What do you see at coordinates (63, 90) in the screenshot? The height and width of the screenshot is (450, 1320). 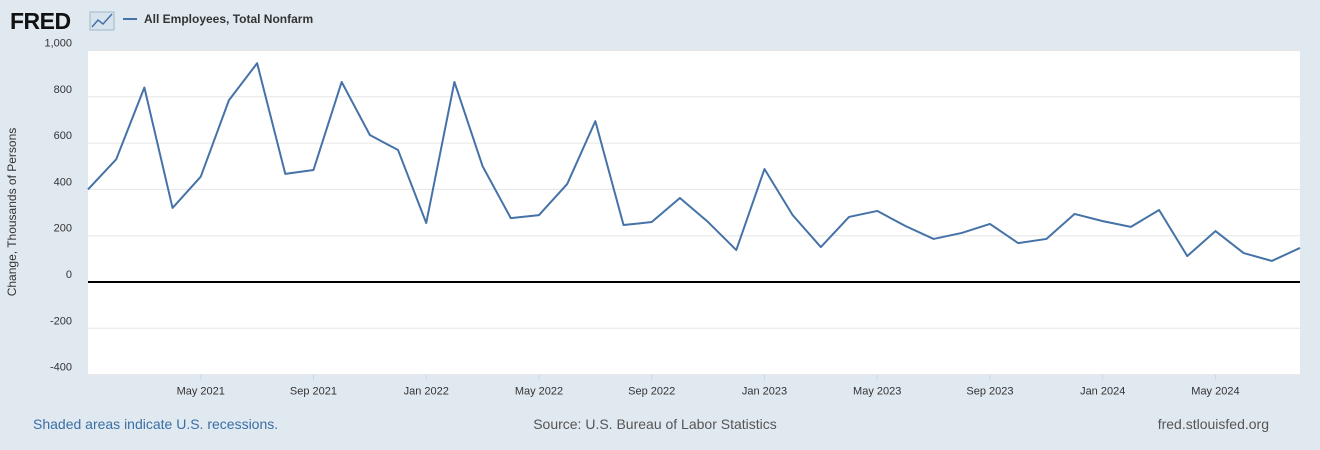 I see `y-tick-label: 800` at bounding box center [63, 90].